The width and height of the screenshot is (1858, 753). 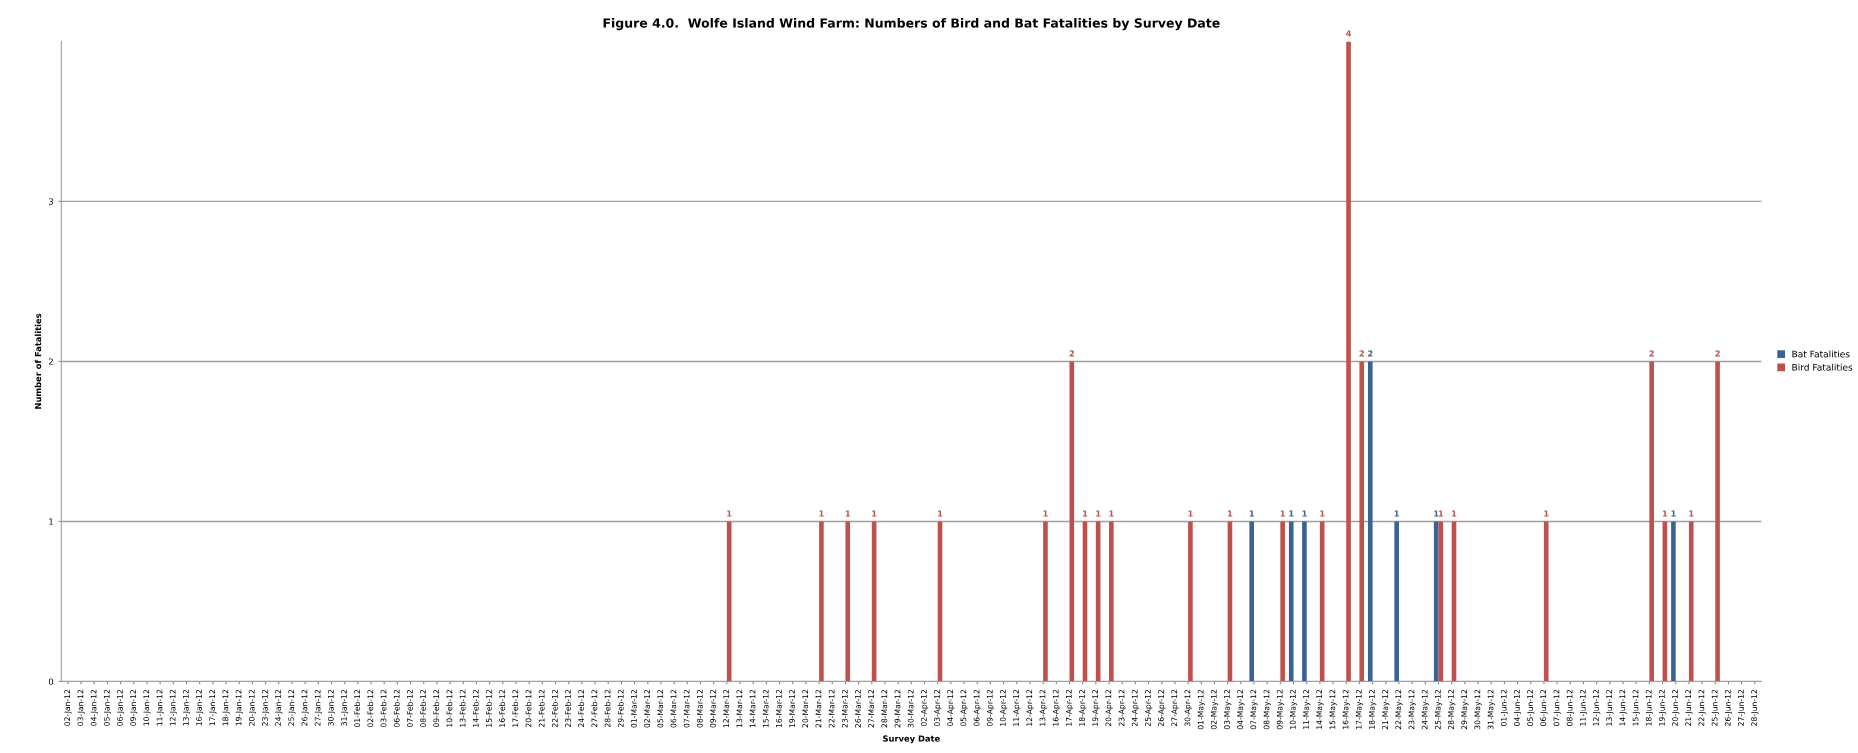 What do you see at coordinates (911, 24) in the screenshot?
I see `chart-title: Figure 4.0. Wolfe Island Wind Farm: Numbers of Bird and Bat Fatalities by Survey Date` at bounding box center [911, 24].